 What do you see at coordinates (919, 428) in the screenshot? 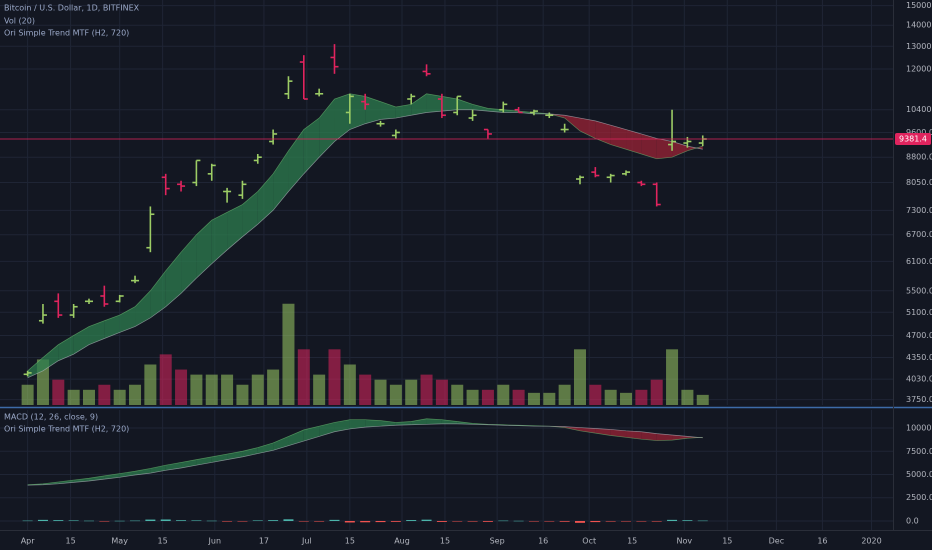
I see `y-tick-label: 10000.0` at bounding box center [919, 428].